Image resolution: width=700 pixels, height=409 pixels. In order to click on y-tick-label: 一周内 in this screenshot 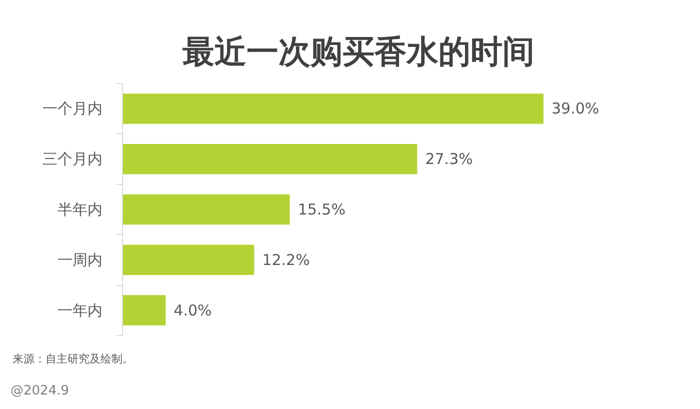, I will do `click(80, 259)`.